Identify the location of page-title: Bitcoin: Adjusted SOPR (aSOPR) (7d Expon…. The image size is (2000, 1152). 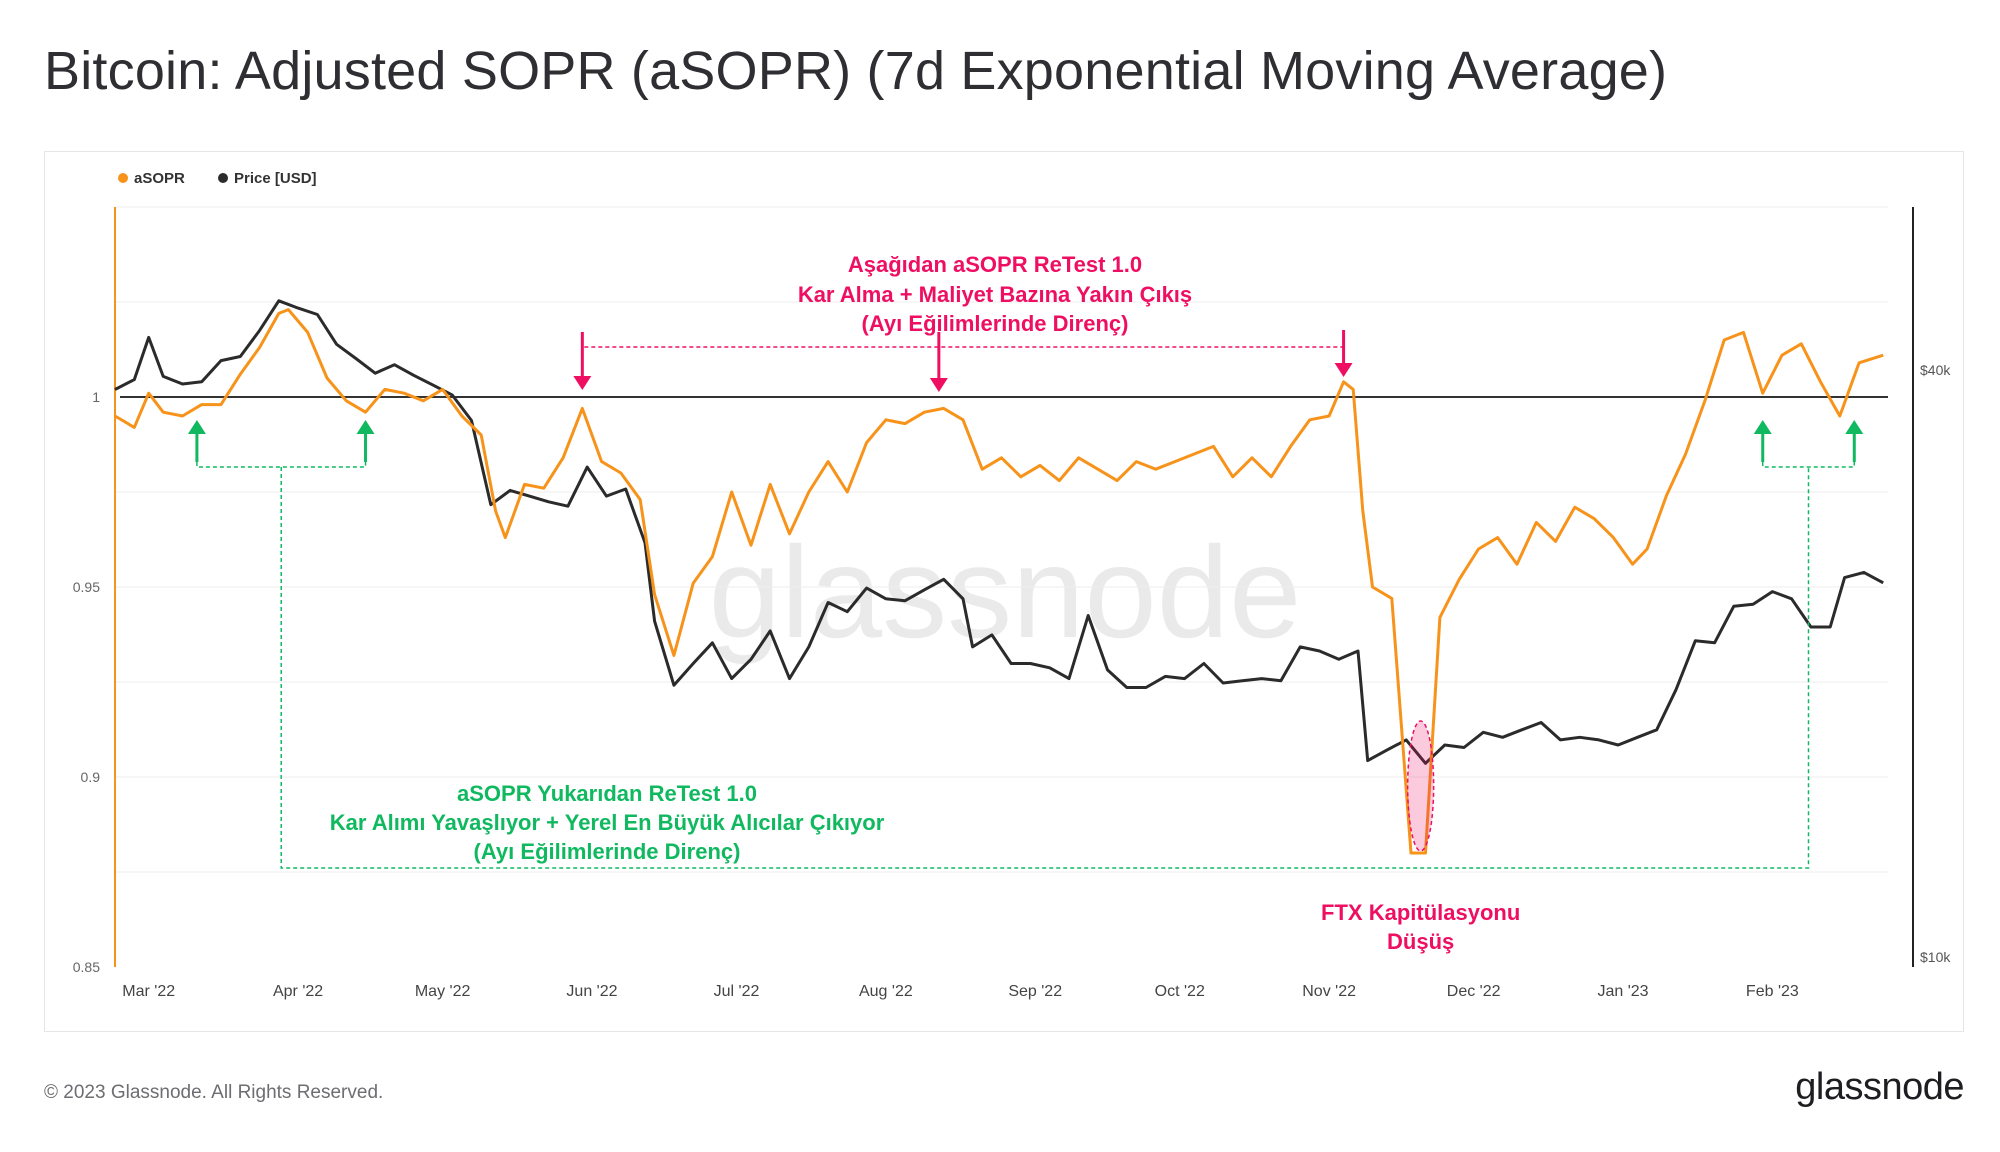
(856, 71).